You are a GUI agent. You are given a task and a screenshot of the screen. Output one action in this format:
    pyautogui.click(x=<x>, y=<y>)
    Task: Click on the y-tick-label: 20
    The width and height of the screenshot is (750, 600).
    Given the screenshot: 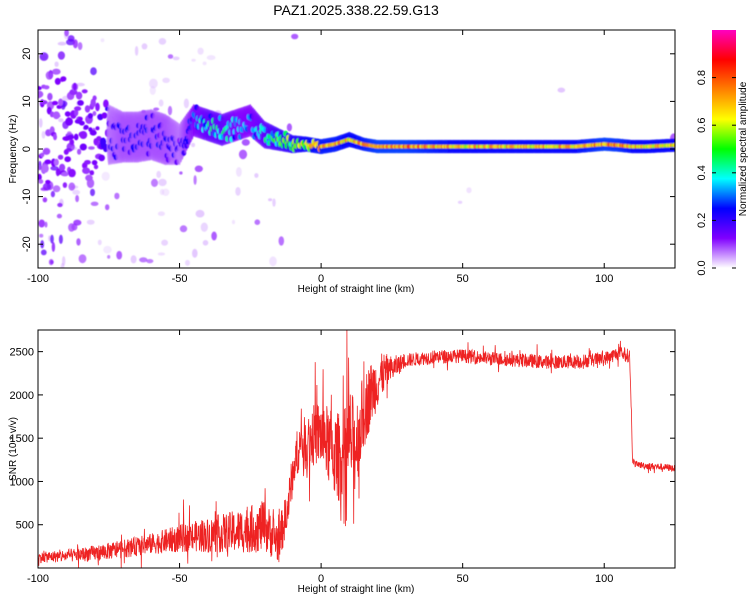 What is the action you would take?
    pyautogui.click(x=27, y=54)
    